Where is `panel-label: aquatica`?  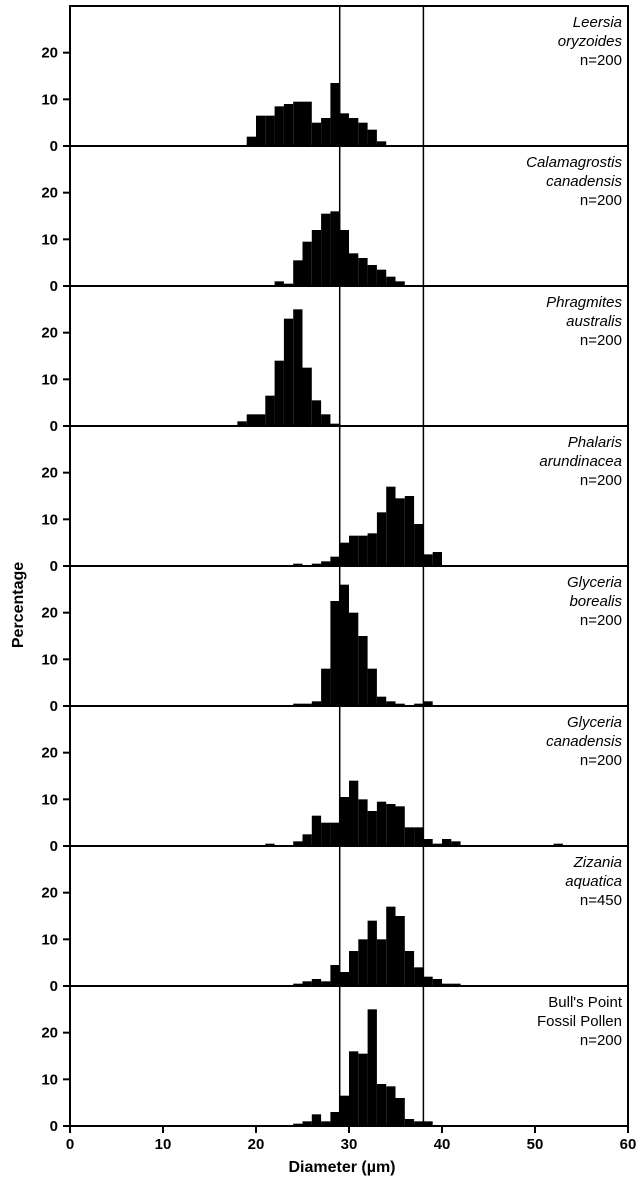 panel-label: aquatica is located at coordinates (593, 881).